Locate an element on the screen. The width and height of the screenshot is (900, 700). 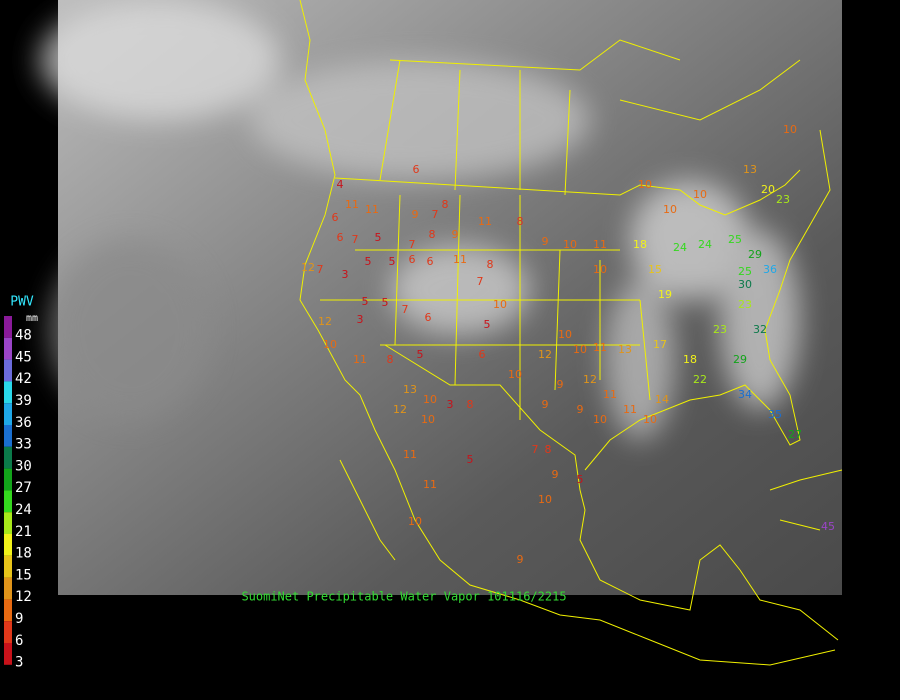
station-value: 36 is located at coordinates (770, 269).